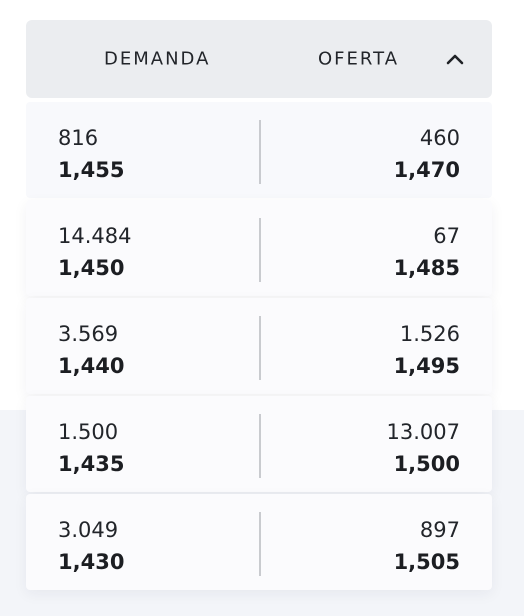  Describe the element at coordinates (95, 236) in the screenshot. I see `demand-quantity: 14.484` at that location.